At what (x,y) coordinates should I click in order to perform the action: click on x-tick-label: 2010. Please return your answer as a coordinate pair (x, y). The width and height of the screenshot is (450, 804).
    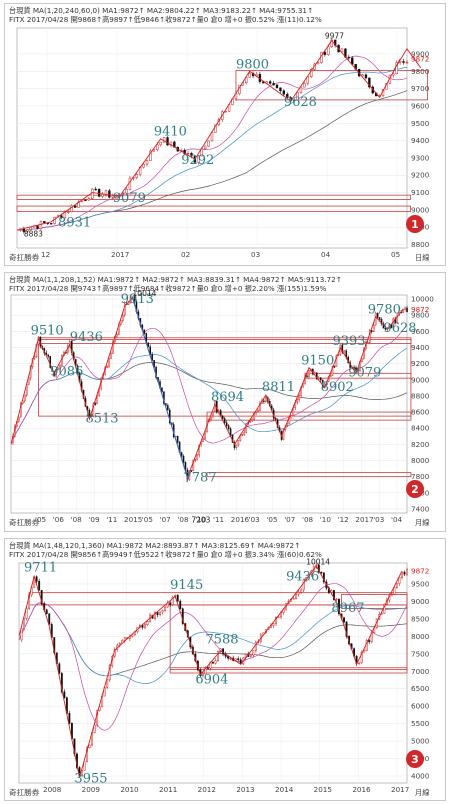
    Looking at the image, I should click on (129, 789).